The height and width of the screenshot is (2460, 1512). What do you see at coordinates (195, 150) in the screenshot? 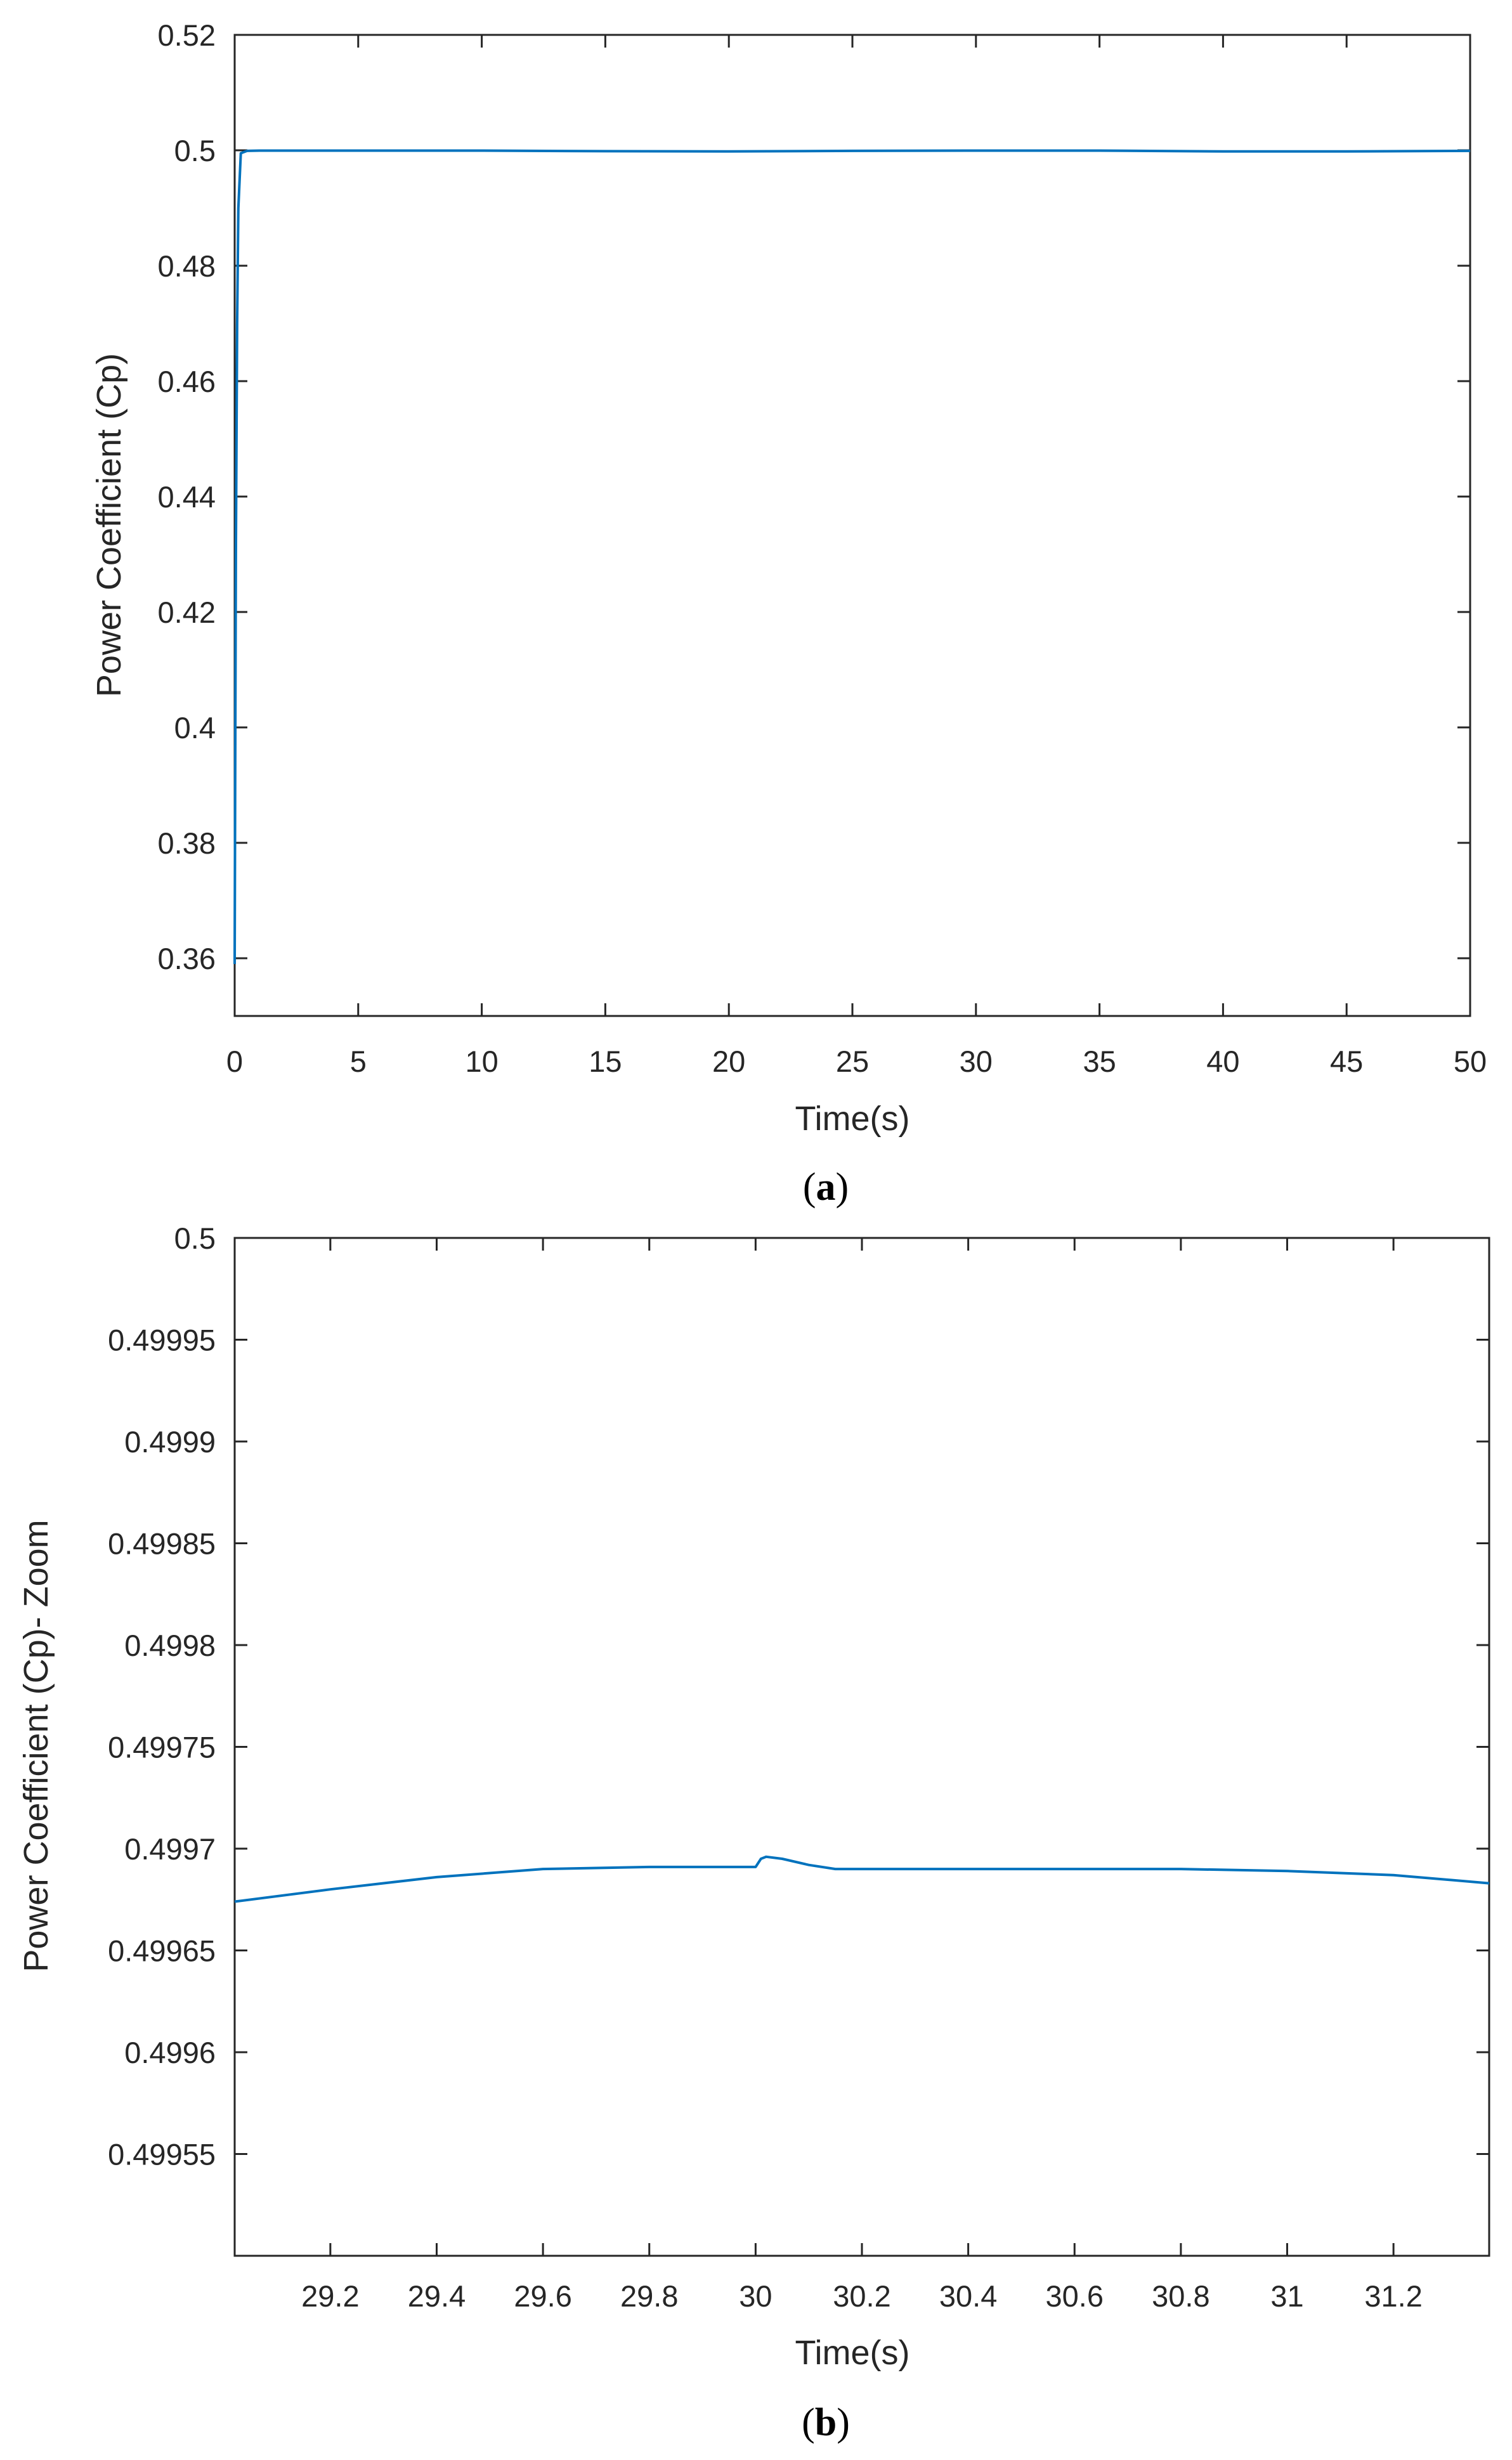
I see `y-tick-label-a: 0.5` at bounding box center [195, 150].